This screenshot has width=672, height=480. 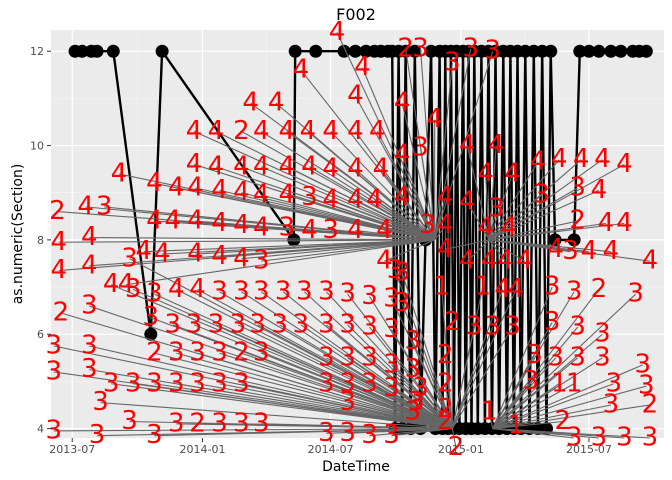 What do you see at coordinates (72, 449) in the screenshot?
I see `x-tick-label: 2013-07` at bounding box center [72, 449].